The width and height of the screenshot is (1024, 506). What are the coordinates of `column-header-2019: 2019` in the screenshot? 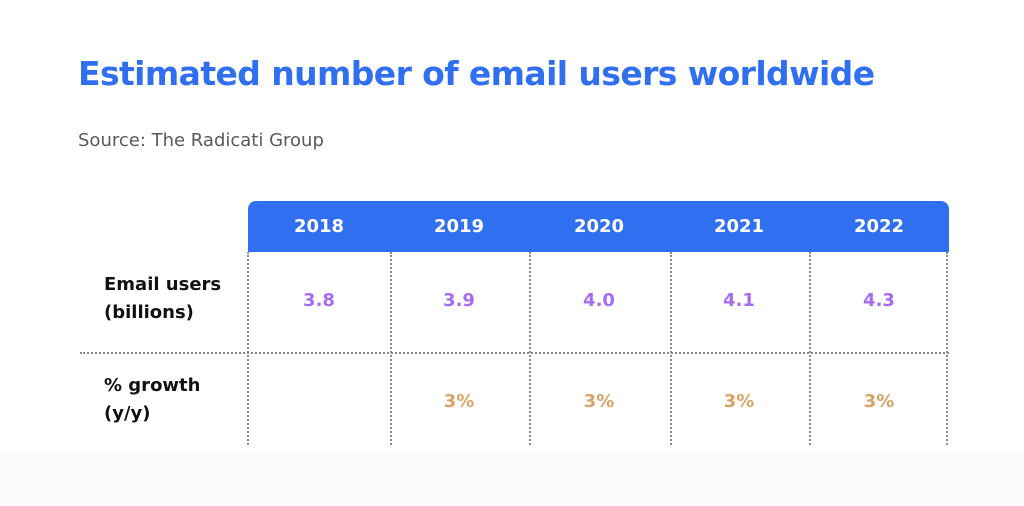 It's located at (459, 226).